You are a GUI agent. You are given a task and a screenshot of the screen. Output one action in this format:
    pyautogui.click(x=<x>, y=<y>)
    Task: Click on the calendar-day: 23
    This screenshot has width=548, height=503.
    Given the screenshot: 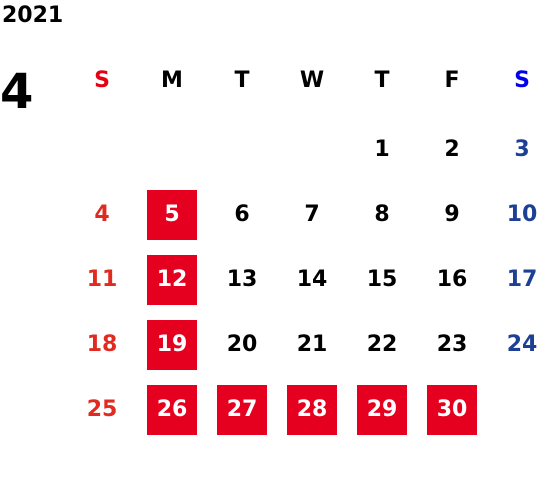 What is the action you would take?
    pyautogui.click(x=452, y=345)
    